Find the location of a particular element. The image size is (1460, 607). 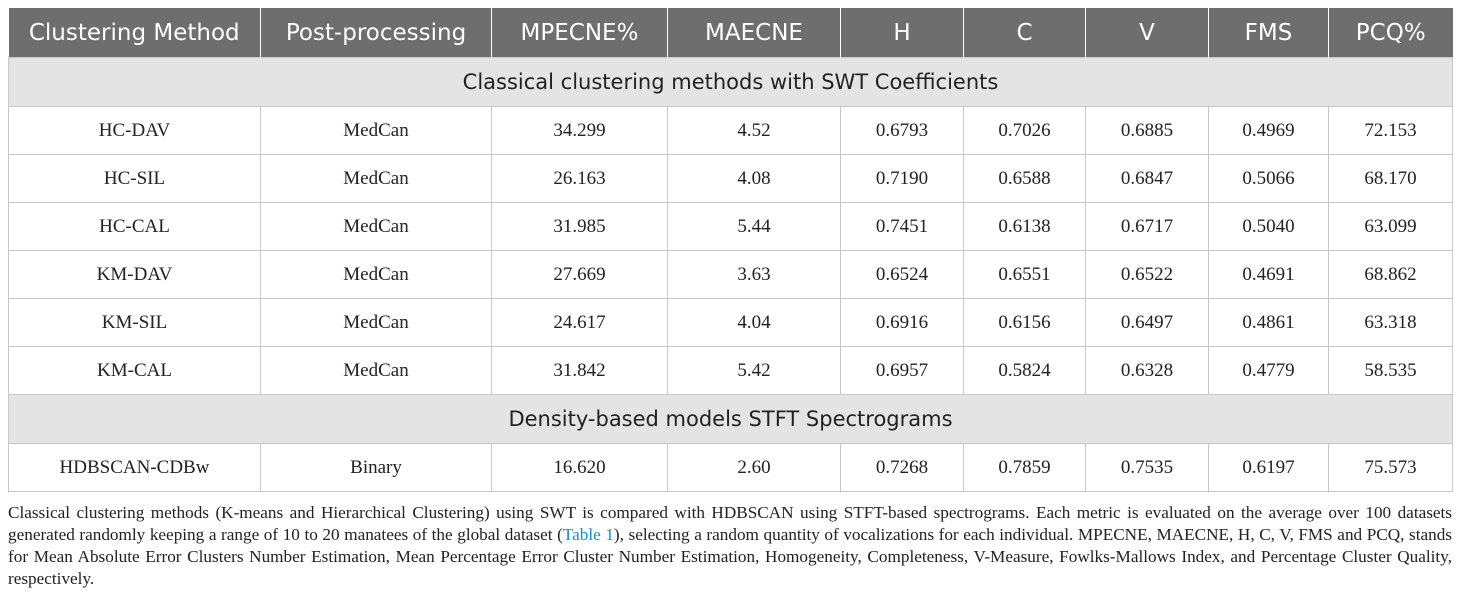

header-cell: FMS is located at coordinates (1268, 33).